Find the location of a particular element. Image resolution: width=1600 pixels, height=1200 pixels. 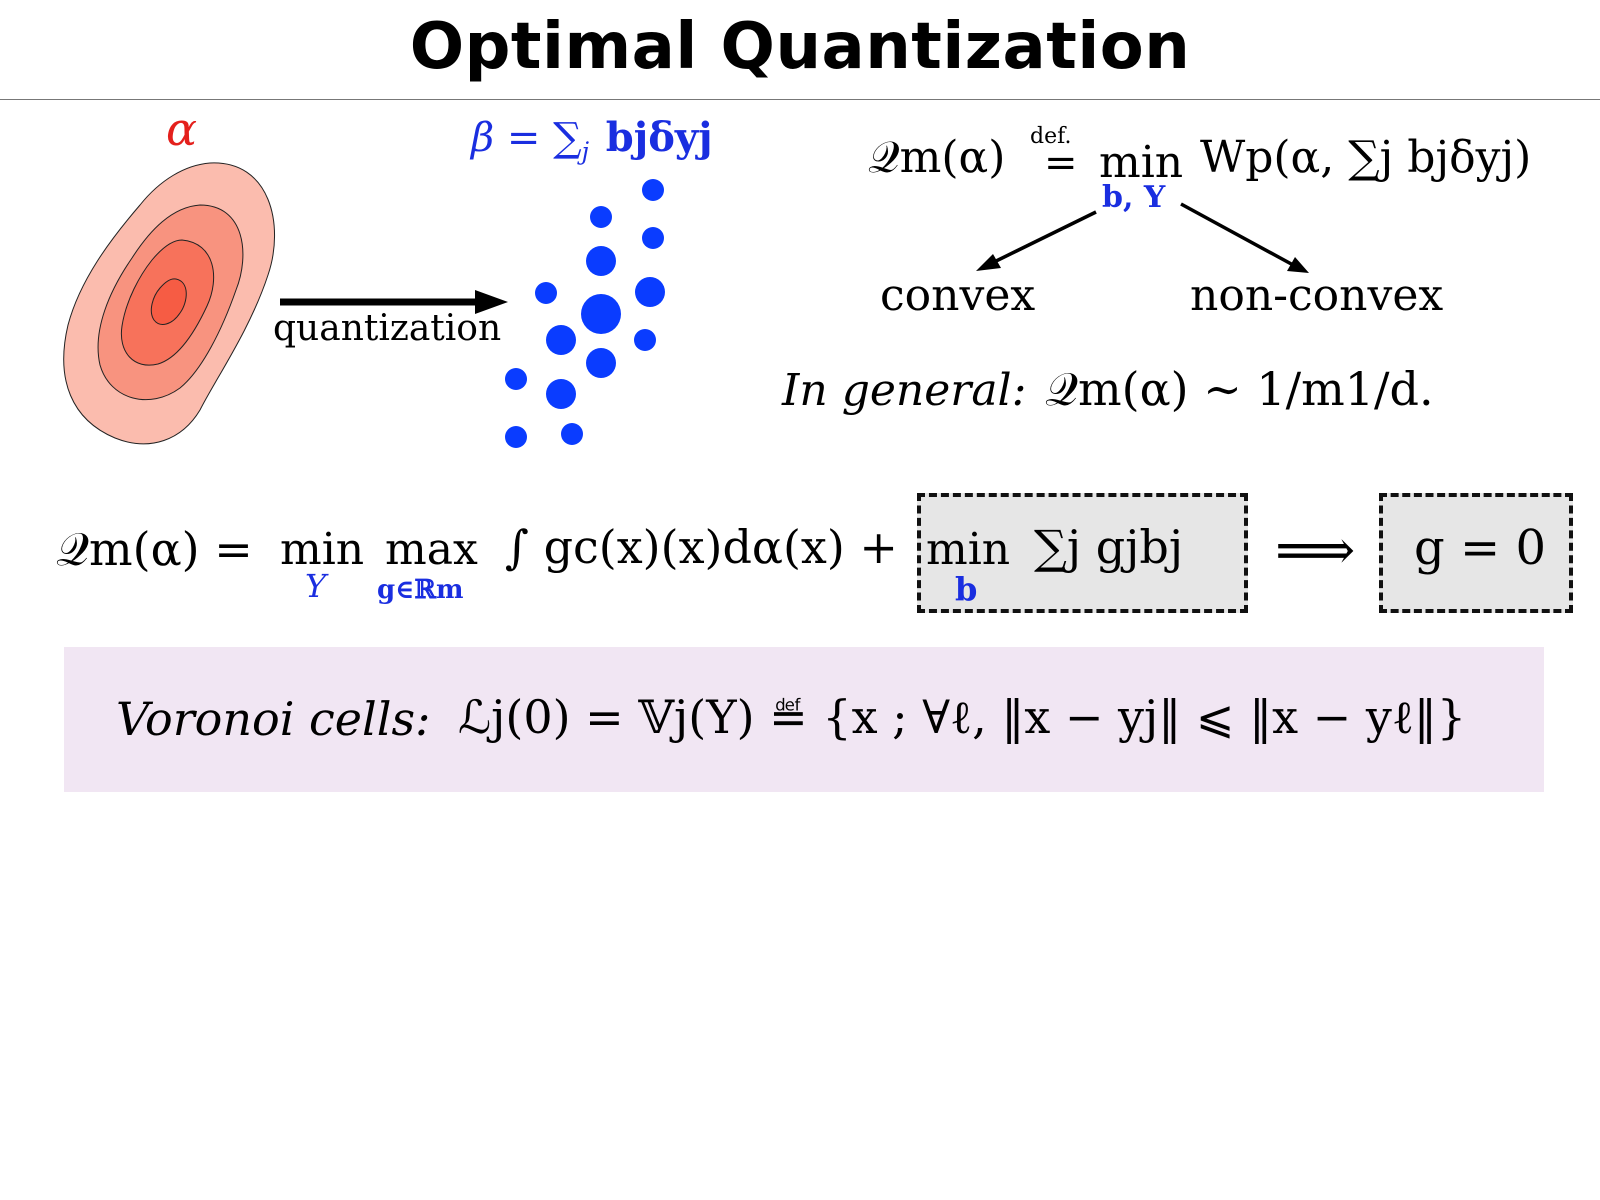

contour-inner is located at coordinates (168, 301).